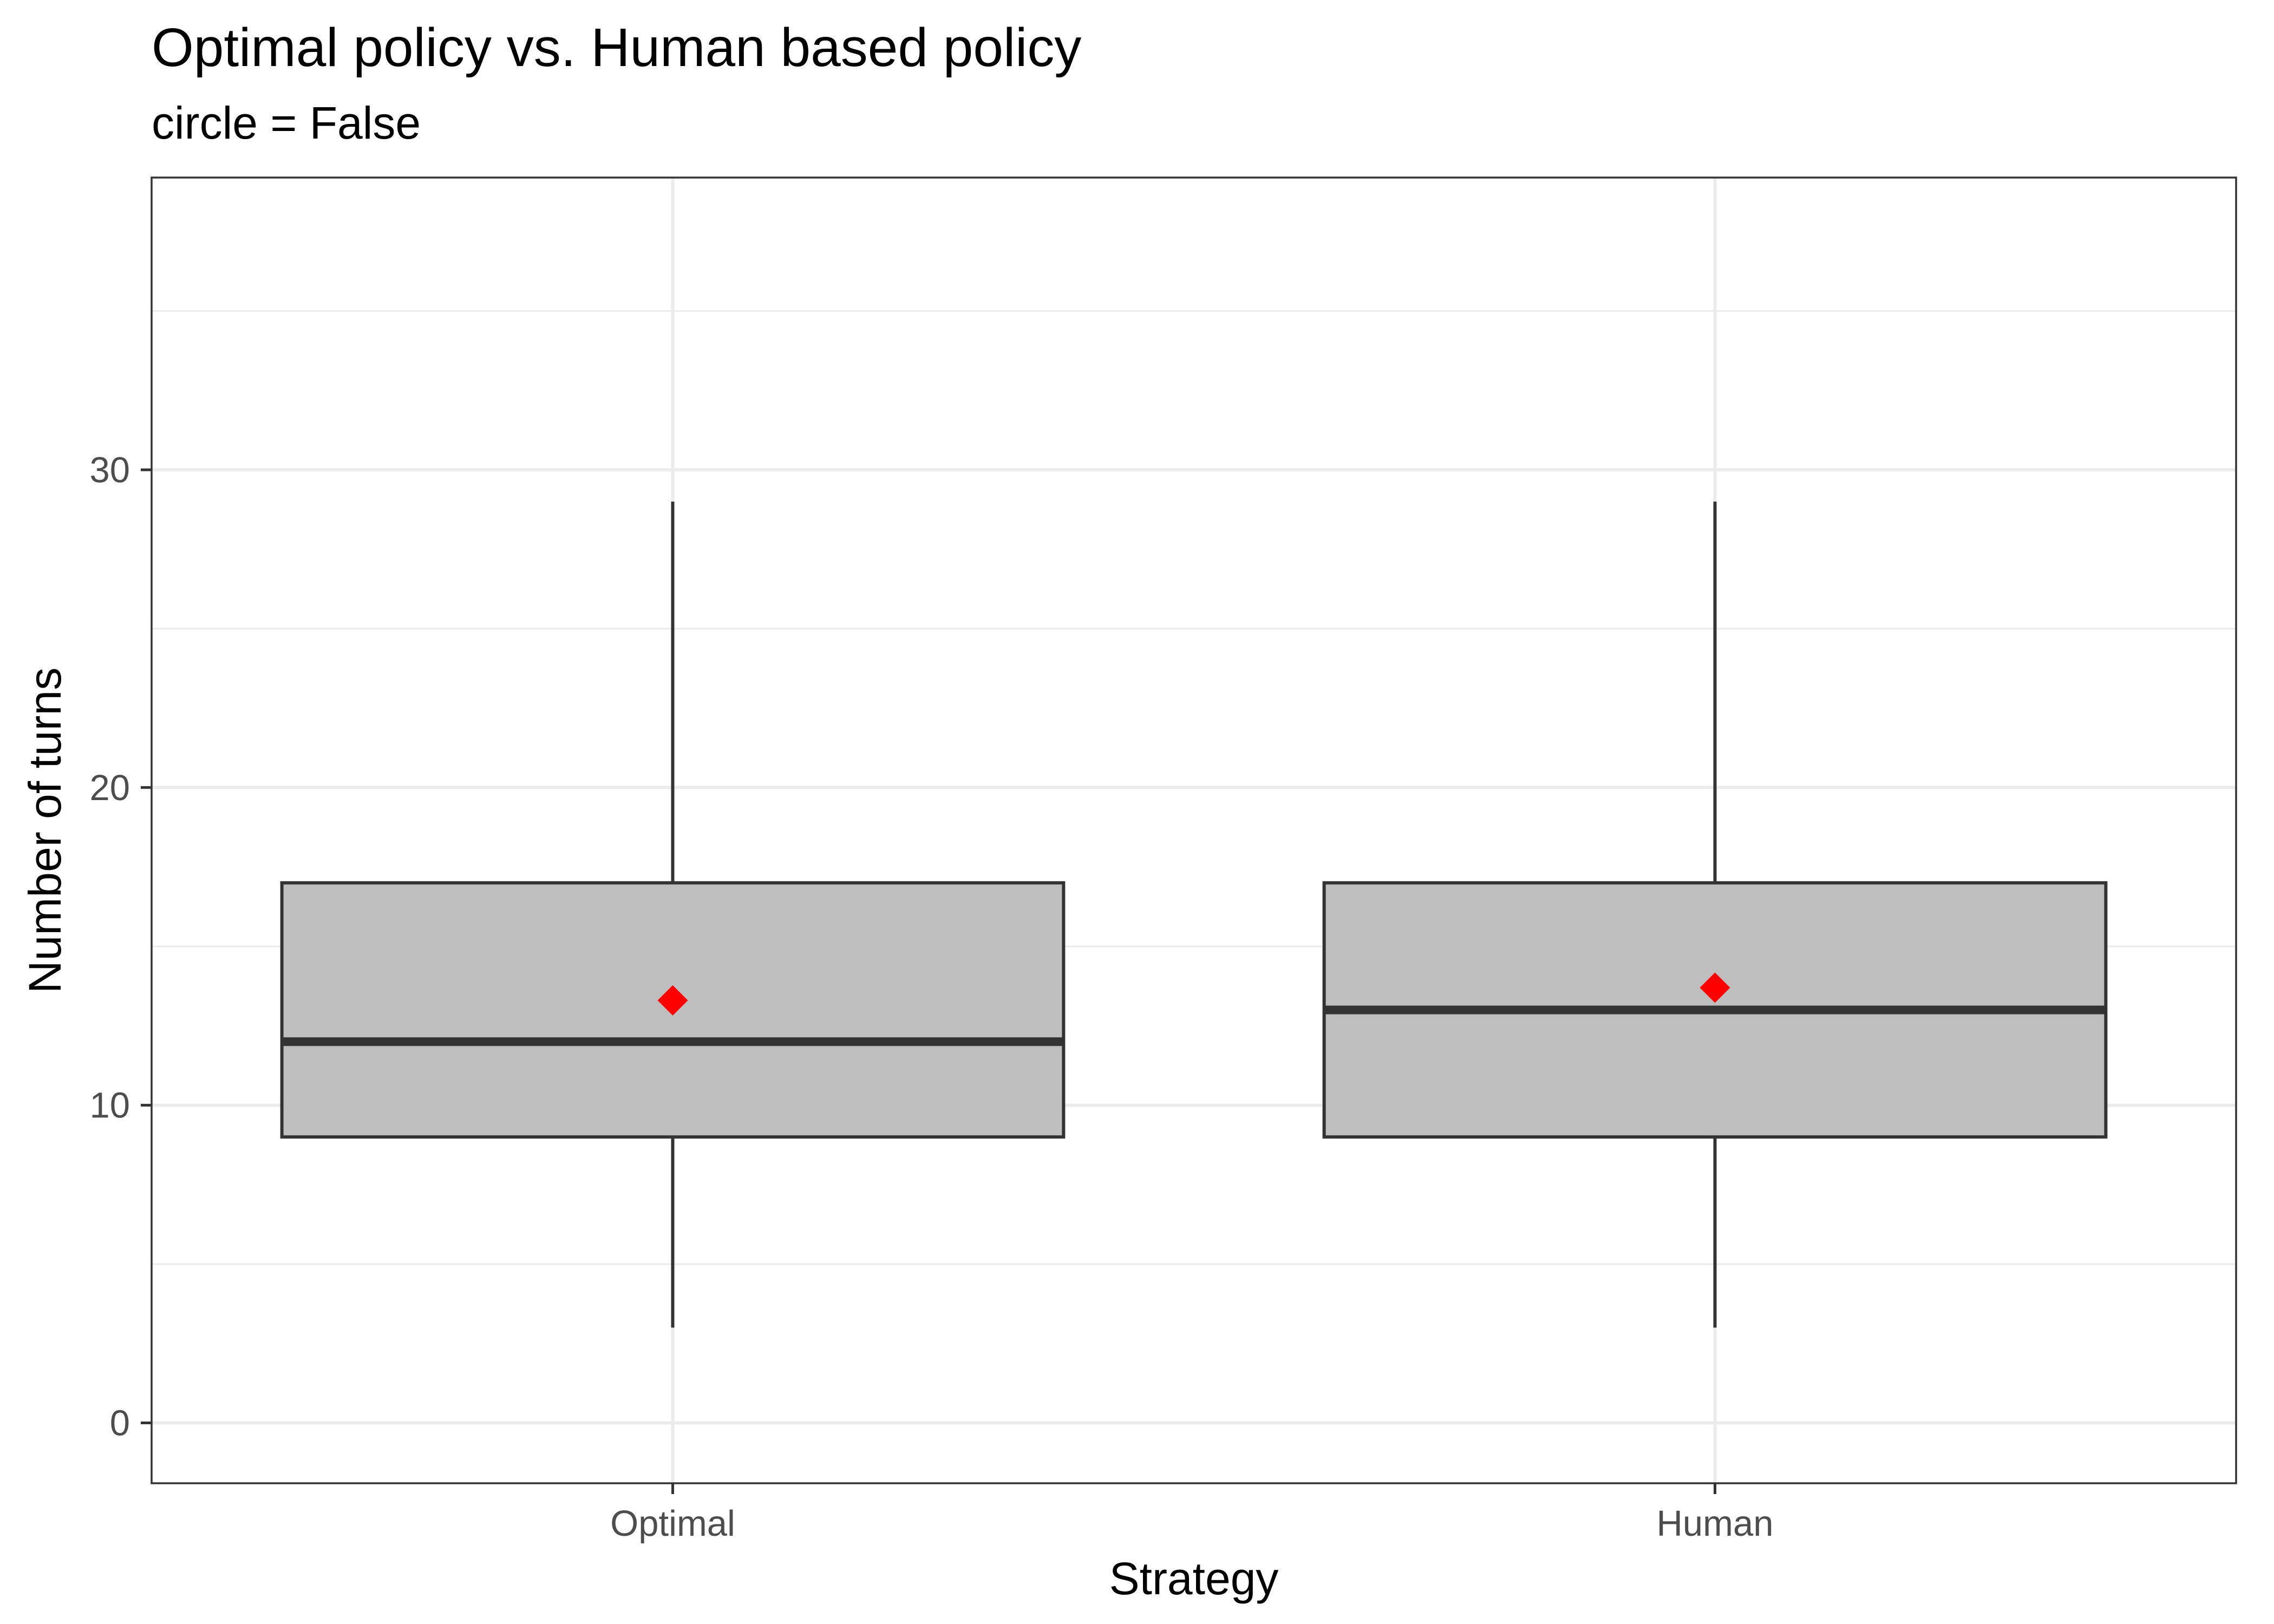 The height and width of the screenshot is (1624, 2274). What do you see at coordinates (672, 1523) in the screenshot?
I see `x-tick-label: Optimal` at bounding box center [672, 1523].